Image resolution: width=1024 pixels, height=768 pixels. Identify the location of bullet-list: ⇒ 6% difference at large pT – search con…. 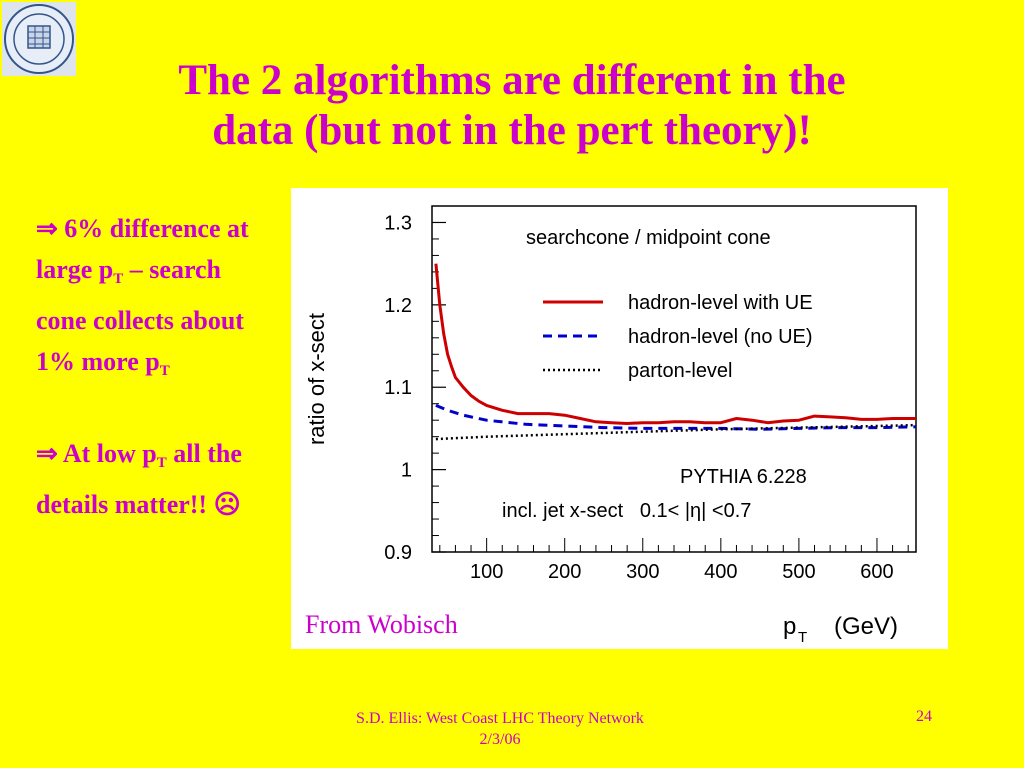
(156, 366).